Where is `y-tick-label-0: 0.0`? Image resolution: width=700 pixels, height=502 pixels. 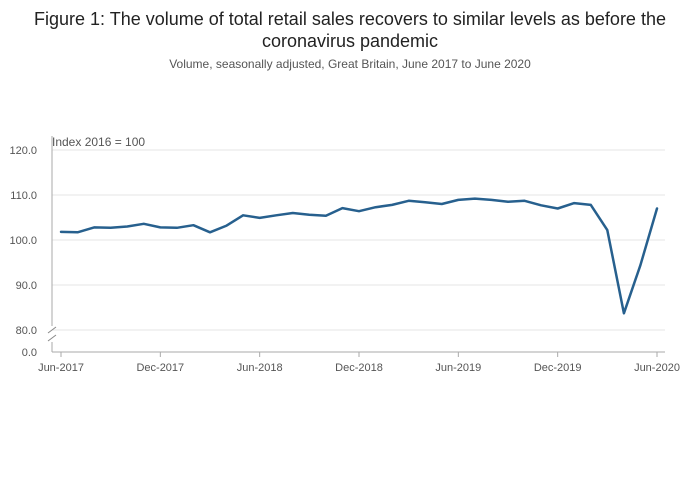
y-tick-label-0: 0.0 is located at coordinates (29, 353).